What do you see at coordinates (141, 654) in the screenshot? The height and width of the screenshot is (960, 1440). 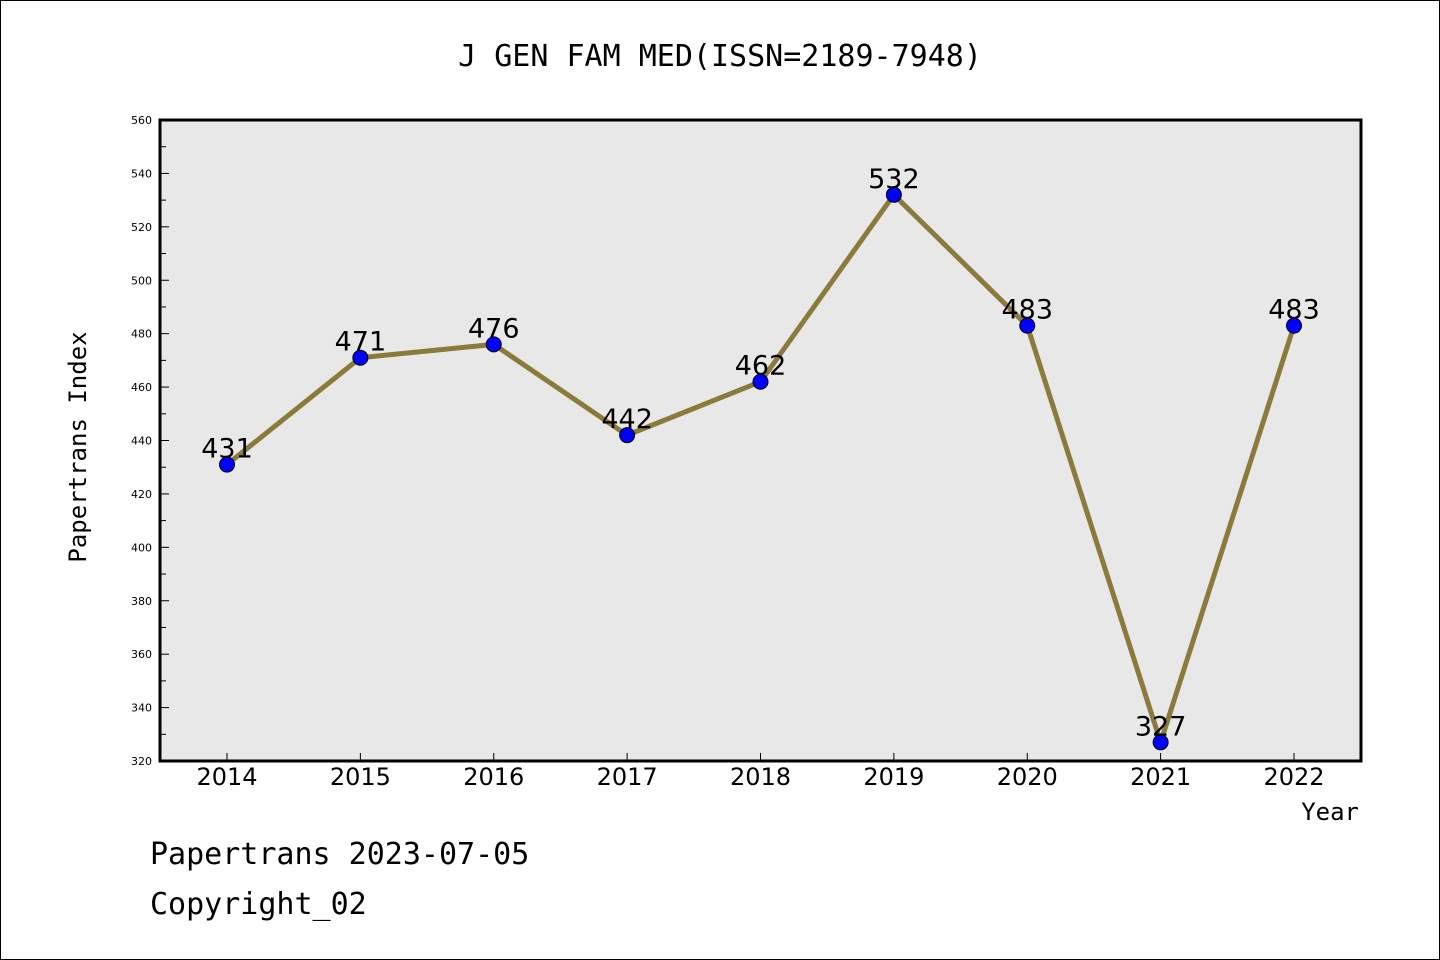 I see `y-tick-label: 360` at bounding box center [141, 654].